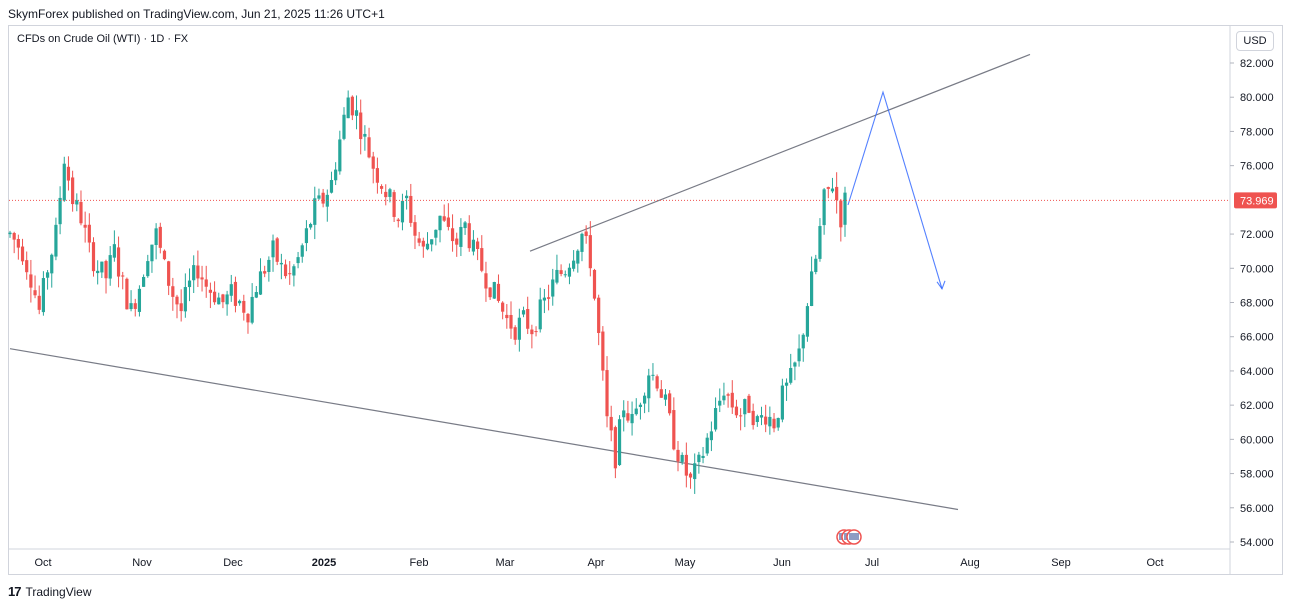 This screenshot has width=1292, height=608. Describe the element at coordinates (1257, 98) in the screenshot. I see `price-tick-label: 80.000` at that location.